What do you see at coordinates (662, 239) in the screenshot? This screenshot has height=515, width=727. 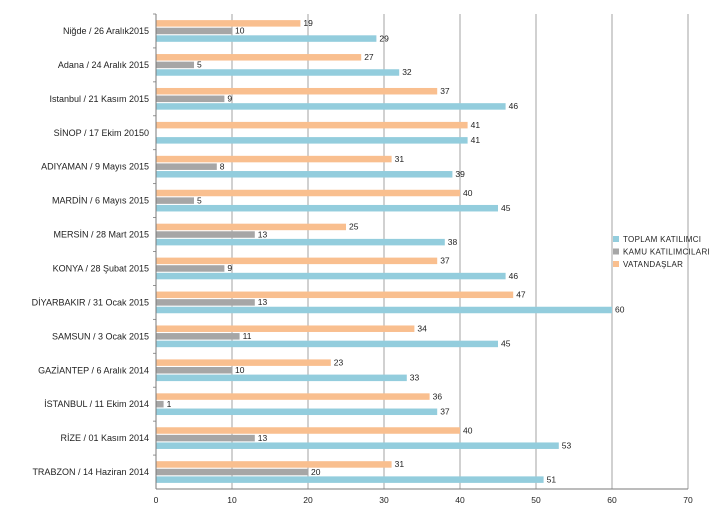 I see `legend-entry-0: TOPLAM KATILIMCI` at bounding box center [662, 239].